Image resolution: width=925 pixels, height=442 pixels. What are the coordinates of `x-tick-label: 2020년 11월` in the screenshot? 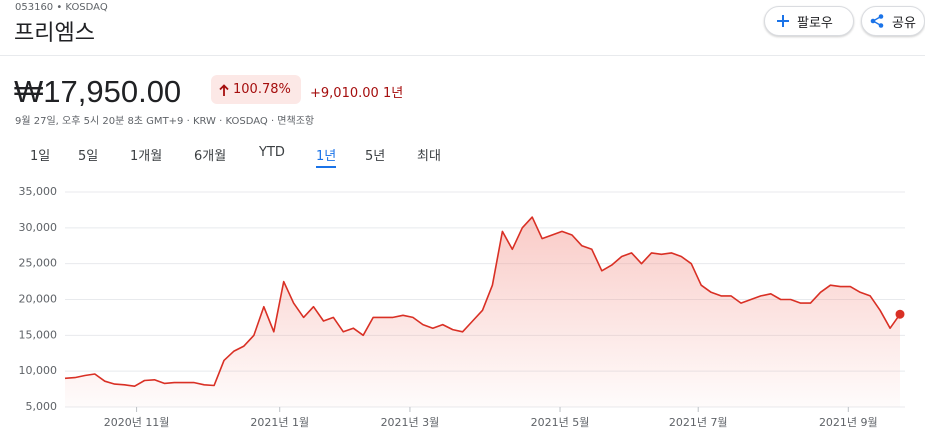 It's located at (137, 422).